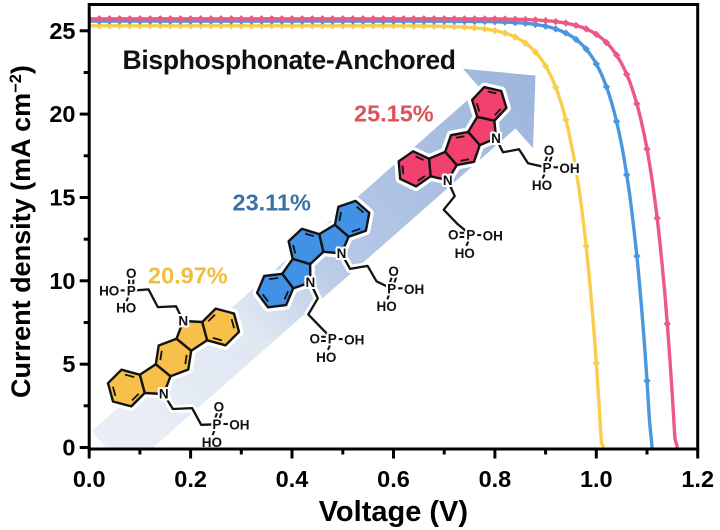  What do you see at coordinates (68, 364) in the screenshot?
I see `svg-text: 5` at bounding box center [68, 364].